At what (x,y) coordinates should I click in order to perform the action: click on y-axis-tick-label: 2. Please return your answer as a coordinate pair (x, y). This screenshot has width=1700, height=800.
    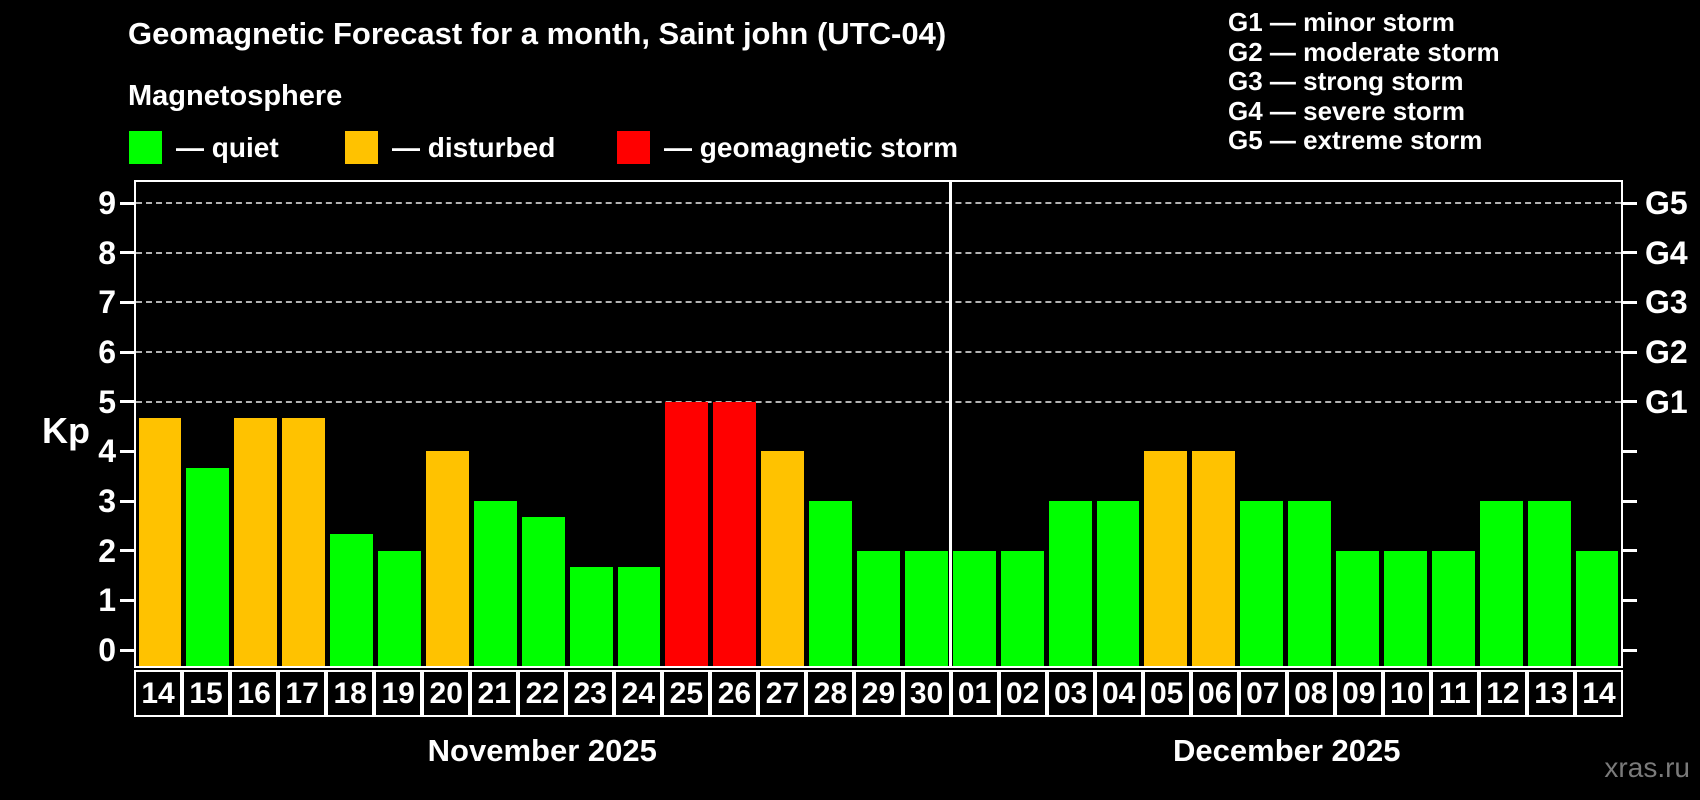
    Looking at the image, I should click on (107, 550).